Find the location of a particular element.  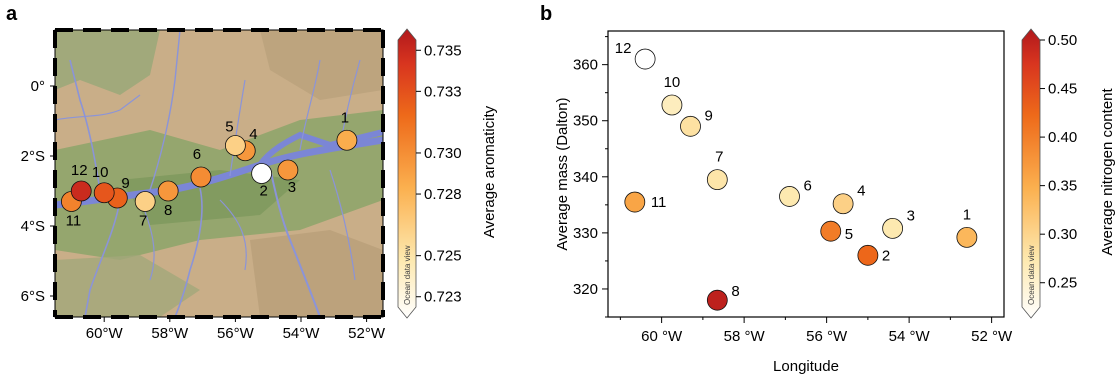

map-point-label-12: 12 is located at coordinates (79, 170).